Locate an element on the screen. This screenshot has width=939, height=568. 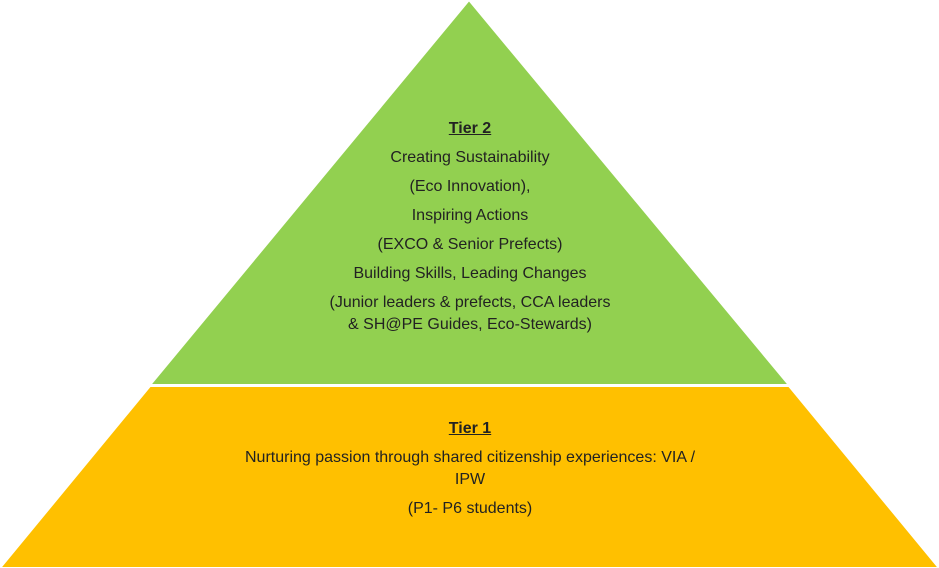
tier-1-line-2: IPW is located at coordinates (470, 479).